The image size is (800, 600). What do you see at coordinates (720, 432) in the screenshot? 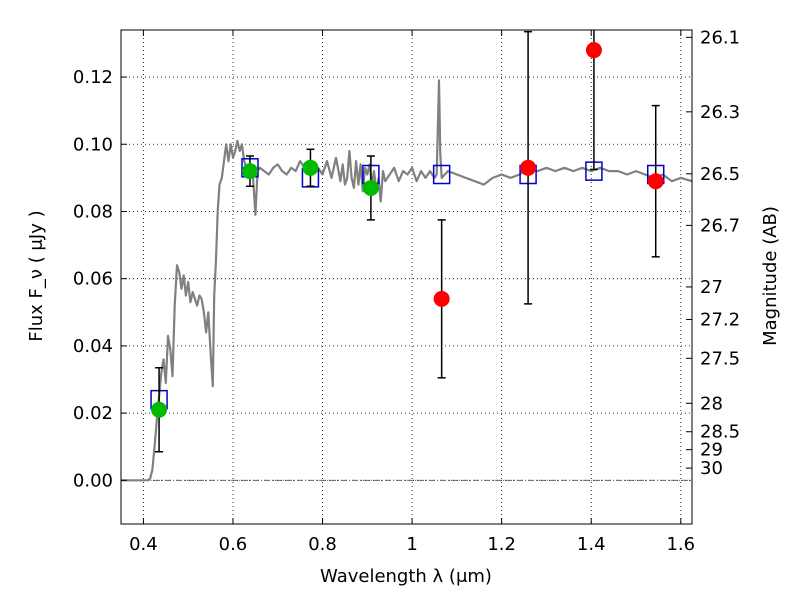
I see `right-tick-label: 28.5` at bounding box center [720, 432].